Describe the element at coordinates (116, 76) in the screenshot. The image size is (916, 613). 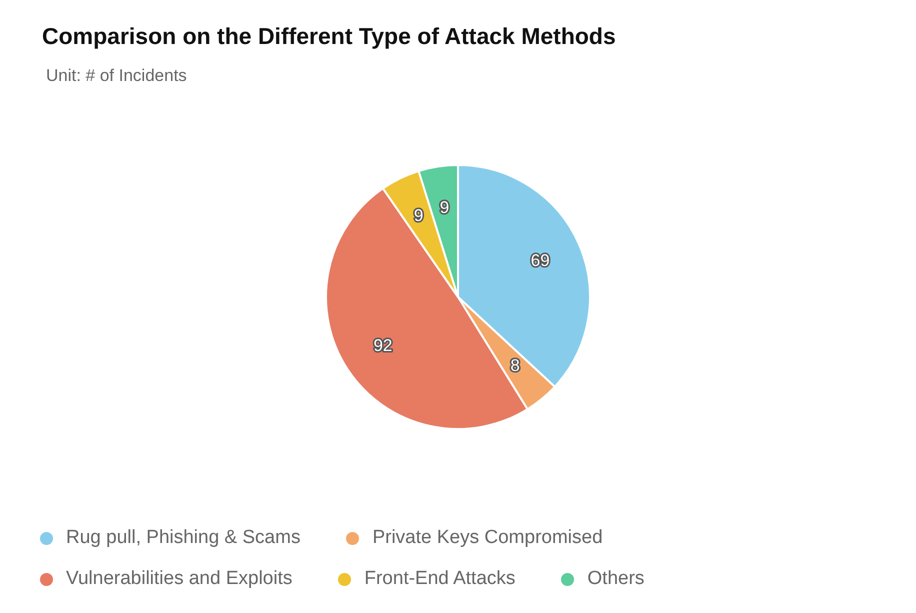
I see `chart-subtitle: Unit: # of Incidents` at that location.